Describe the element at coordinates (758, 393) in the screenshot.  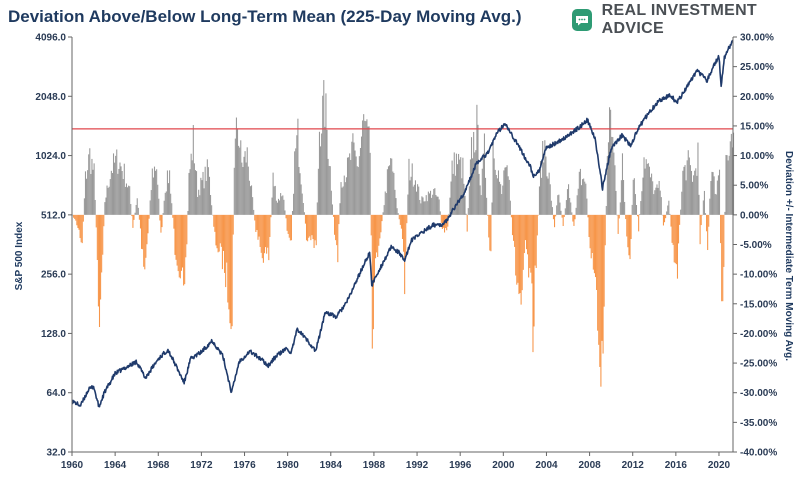
I see `right-tick-label: -30.00%` at that location.